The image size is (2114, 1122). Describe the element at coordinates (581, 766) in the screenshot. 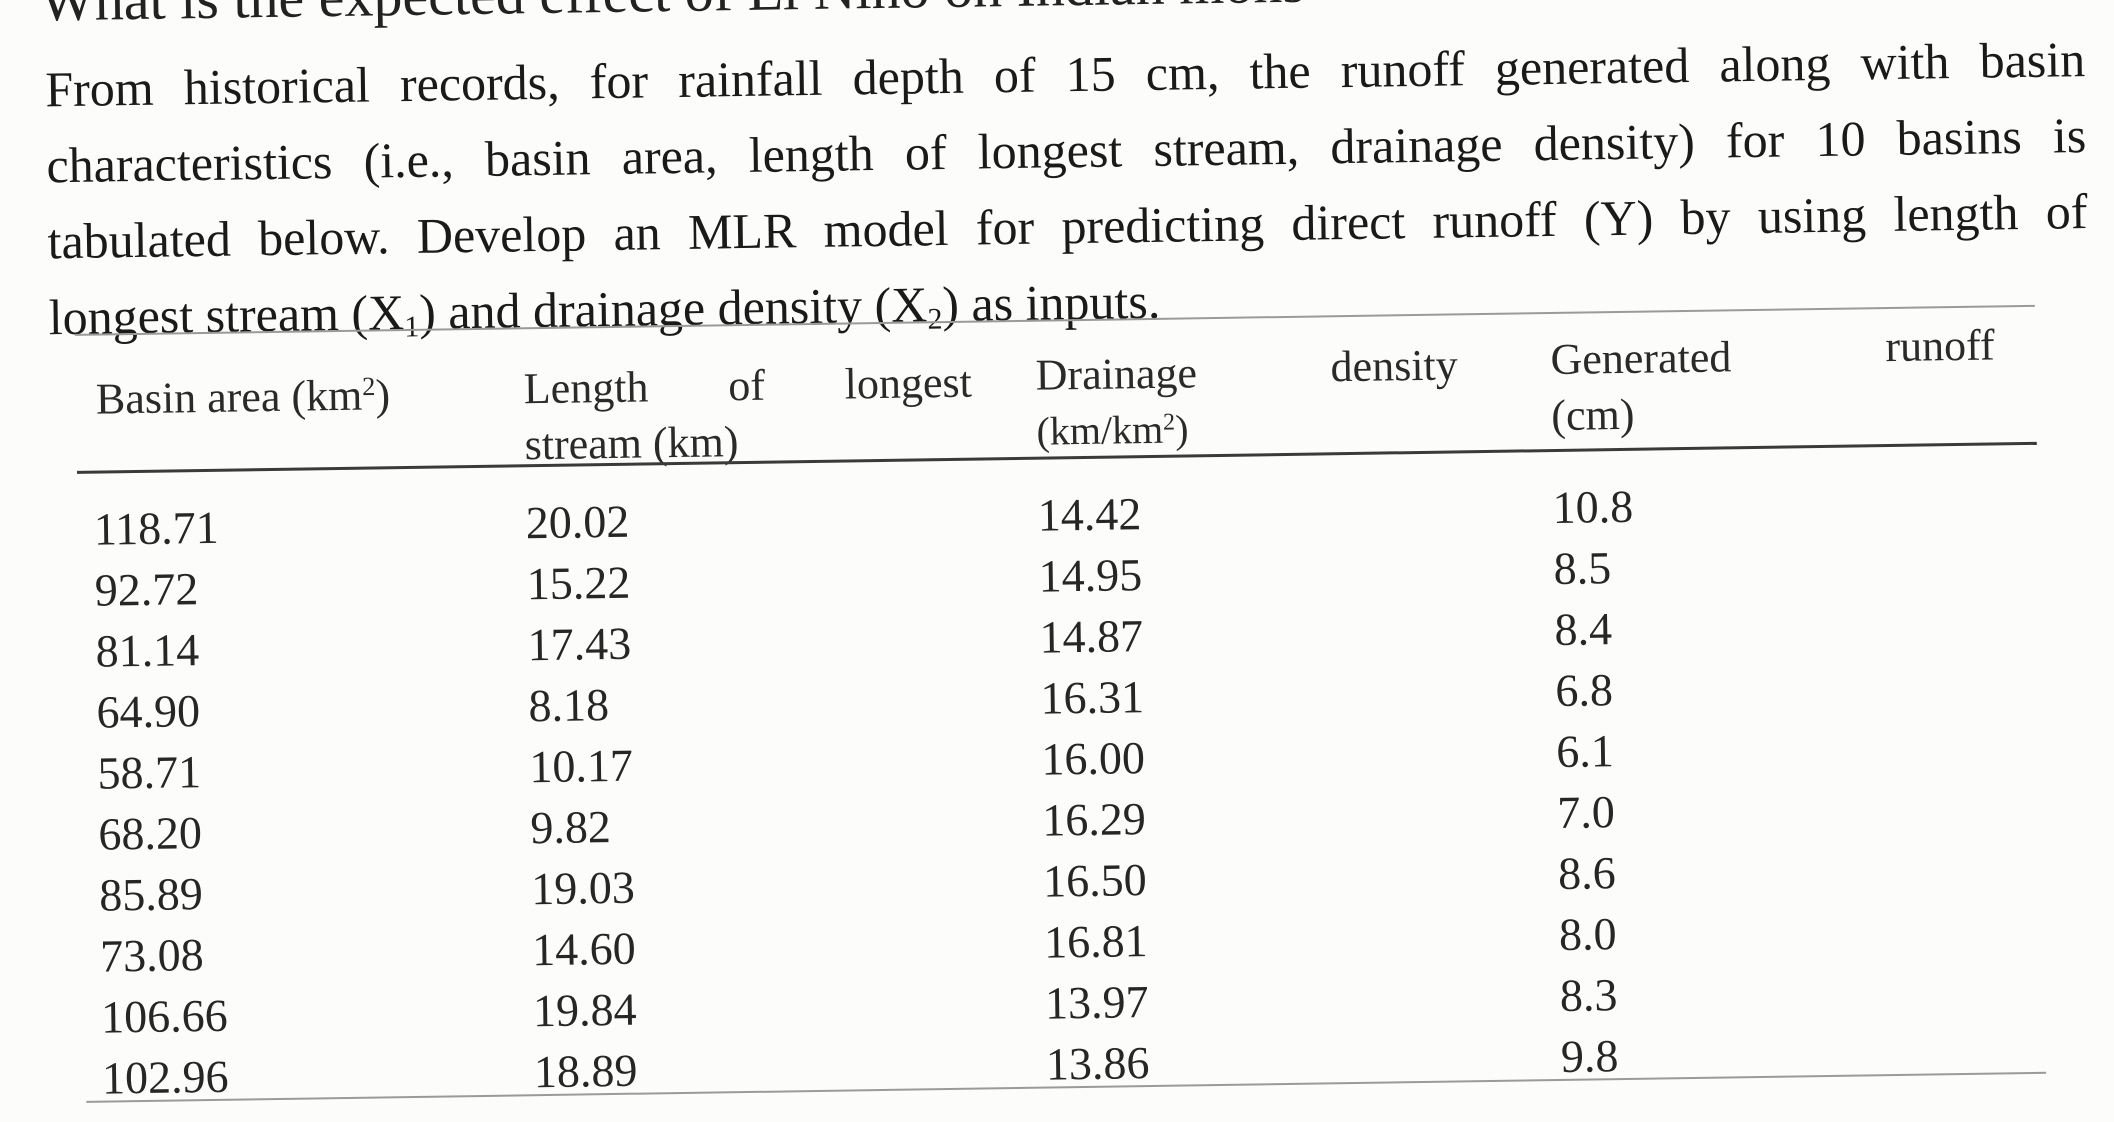

I see `table-cell: 10.17` at that location.